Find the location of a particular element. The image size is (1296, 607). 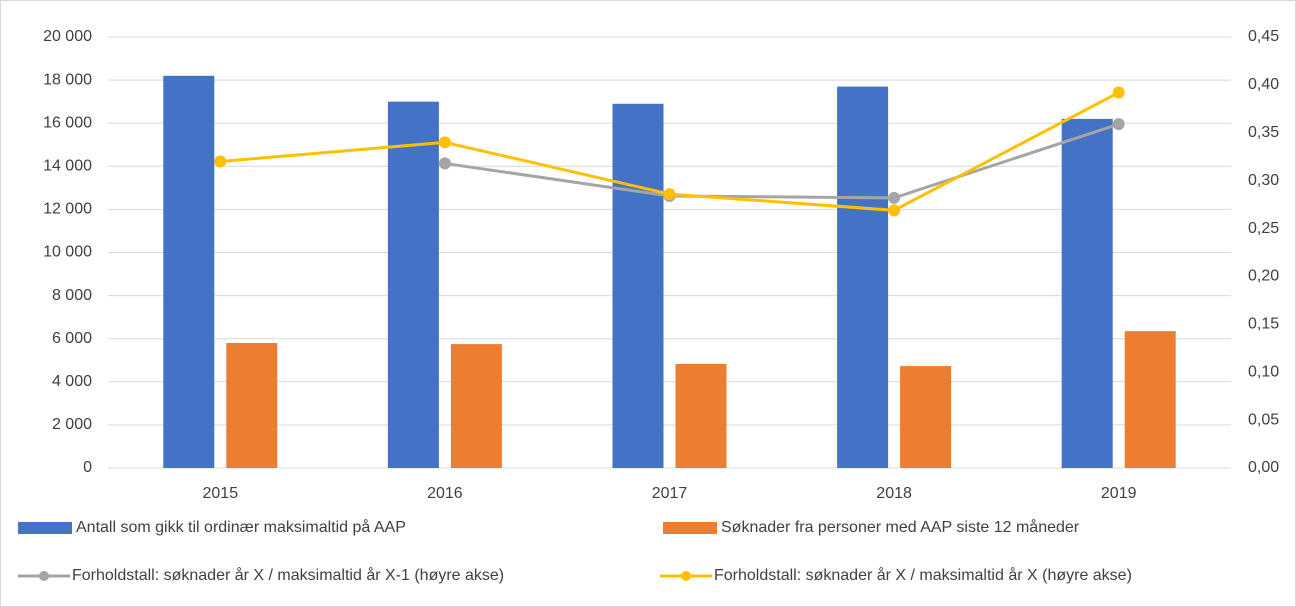

x-tick-label: 2019 is located at coordinates (1119, 493).